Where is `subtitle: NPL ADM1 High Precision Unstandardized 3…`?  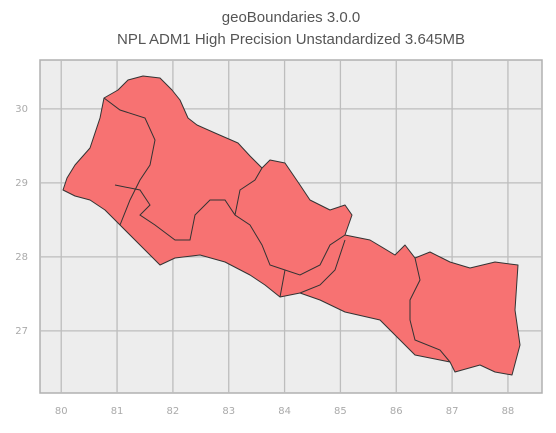
subtitle: NPL ADM1 High Precision Unstandardized 3… is located at coordinates (291, 39).